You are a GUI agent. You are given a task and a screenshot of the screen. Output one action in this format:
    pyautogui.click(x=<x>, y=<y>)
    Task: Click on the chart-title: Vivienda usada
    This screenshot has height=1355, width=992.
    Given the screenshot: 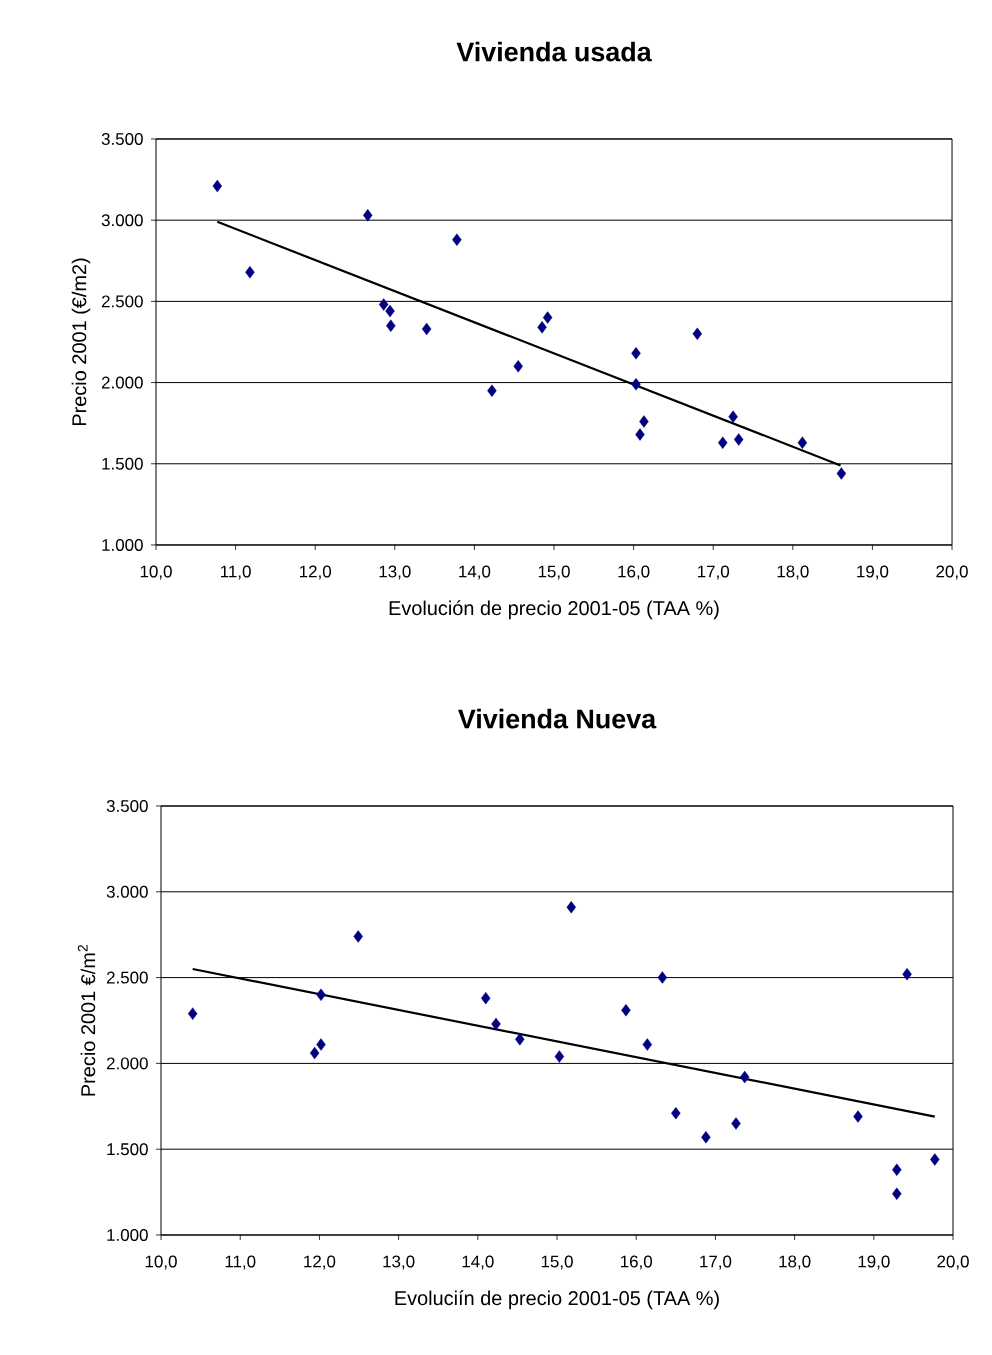 What is the action you would take?
    pyautogui.click(x=554, y=51)
    